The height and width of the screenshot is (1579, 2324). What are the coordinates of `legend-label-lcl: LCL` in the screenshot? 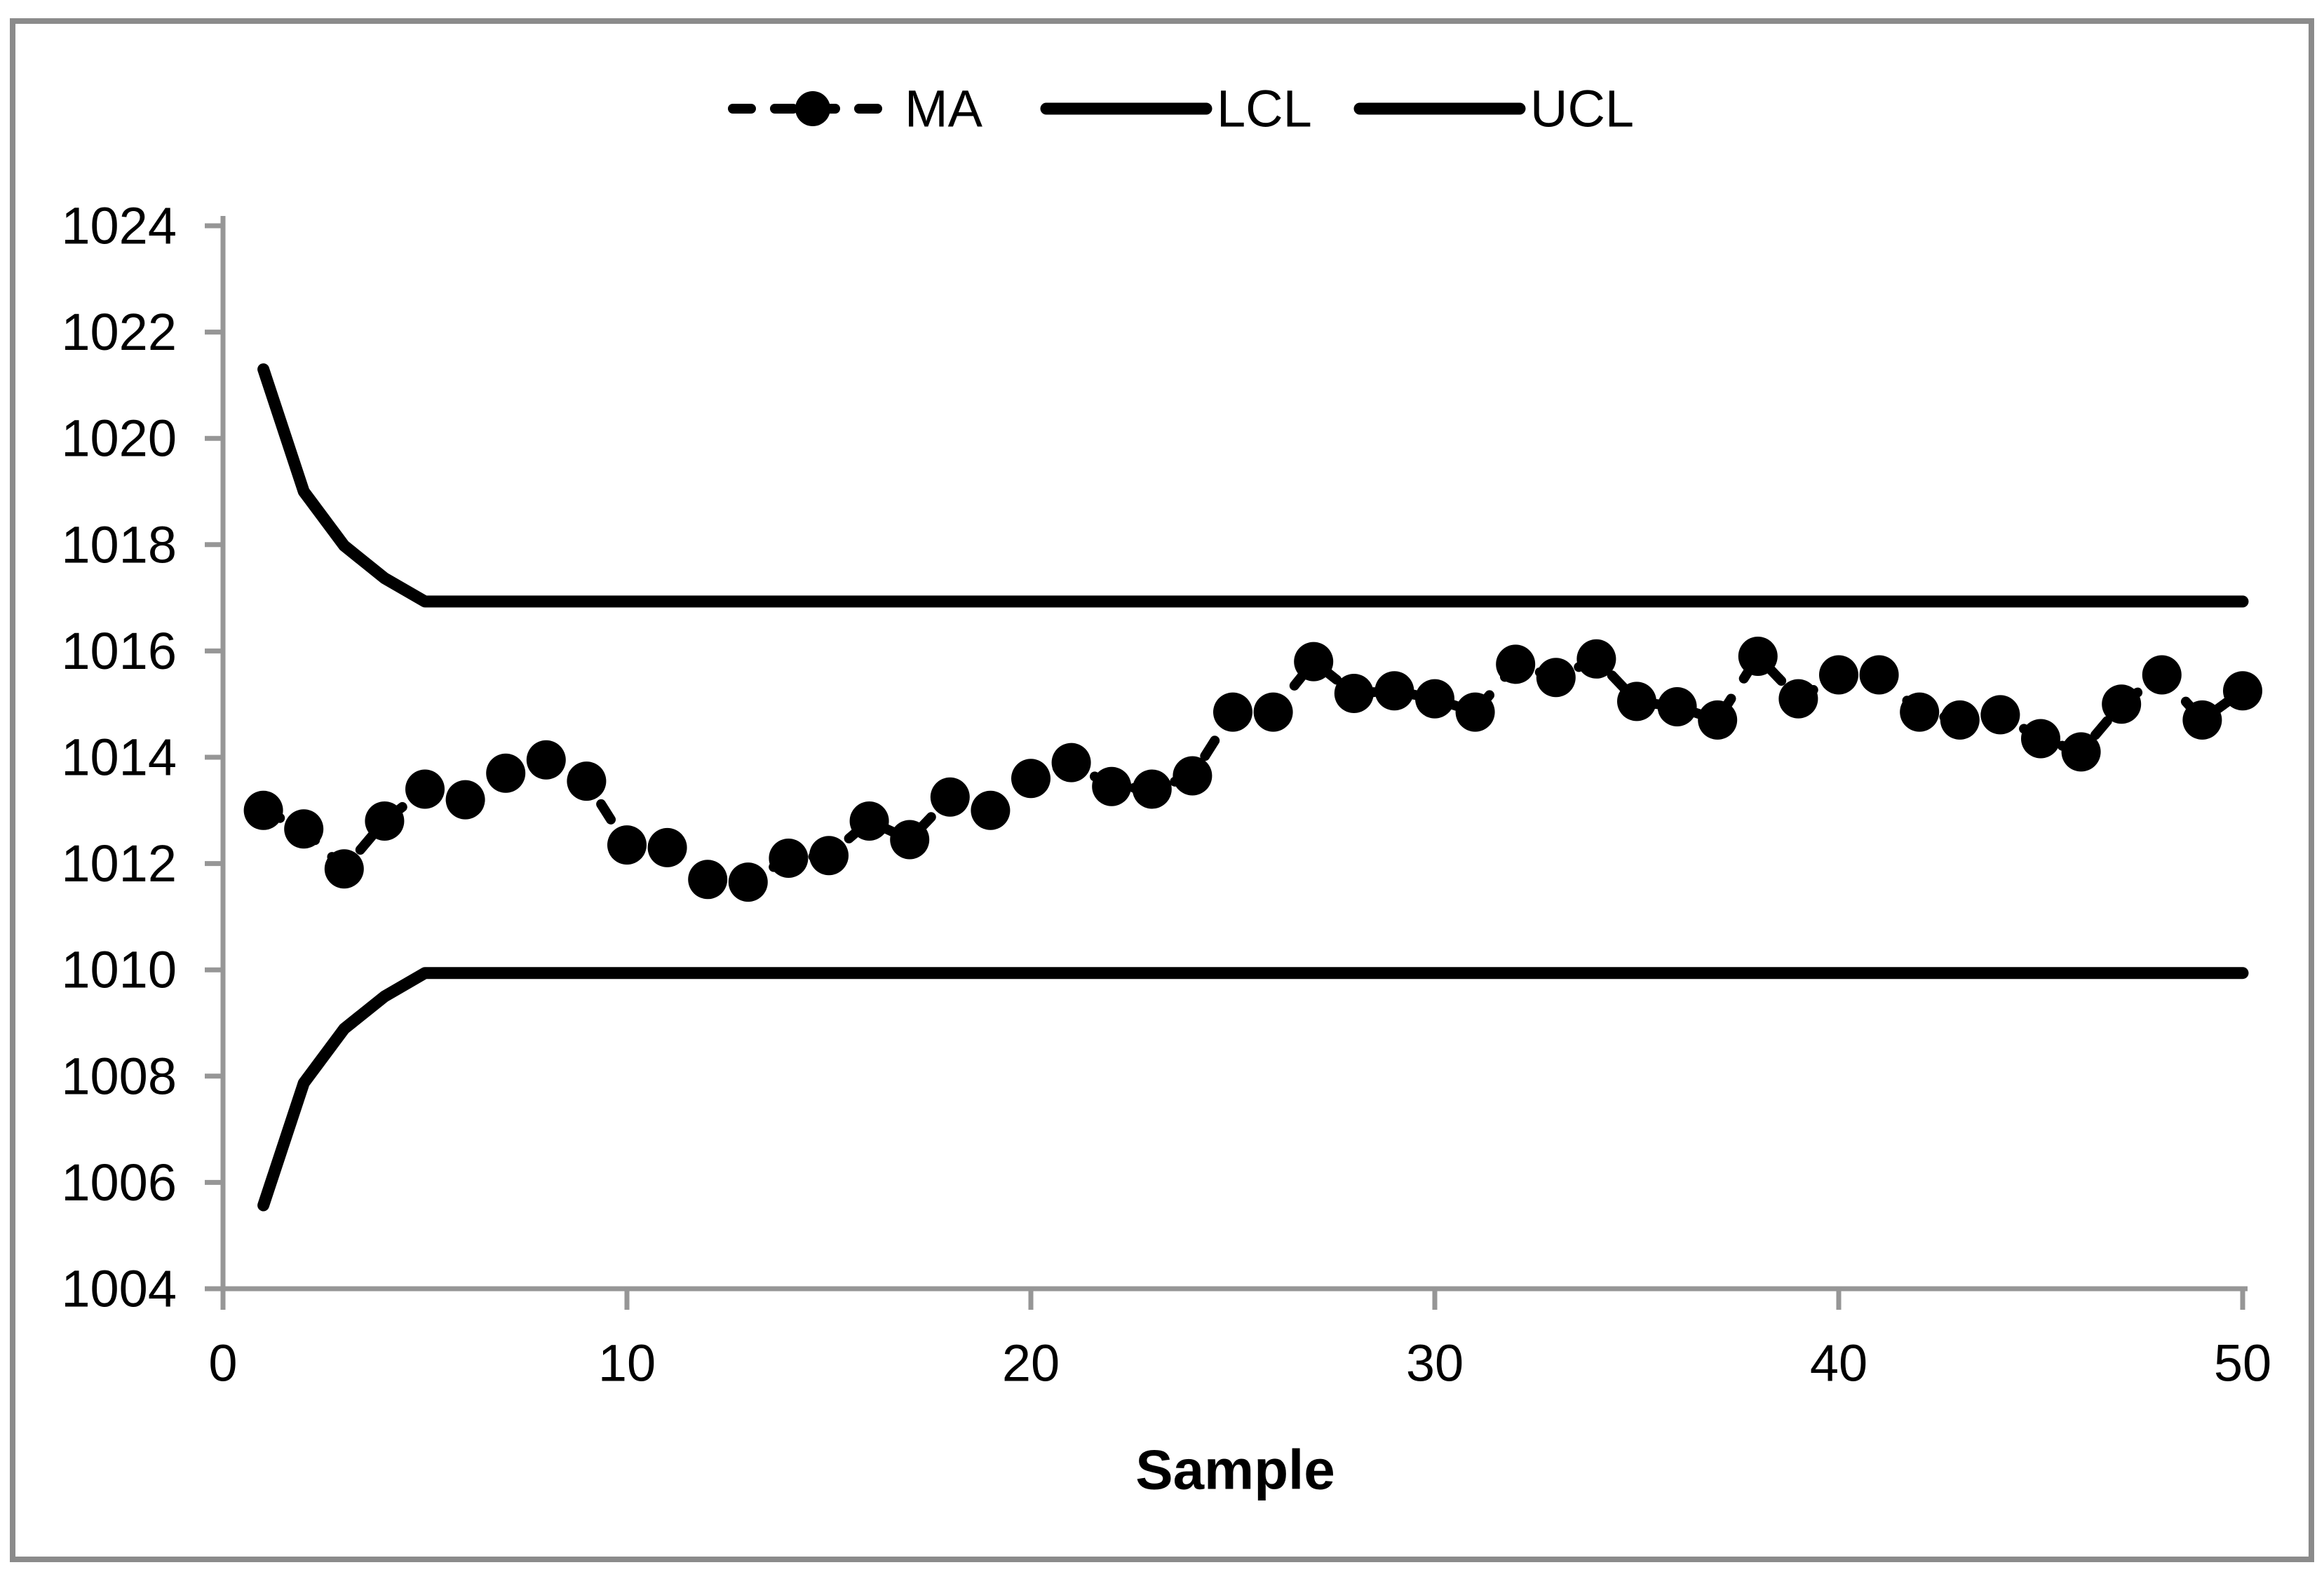 It's located at (1264, 109).